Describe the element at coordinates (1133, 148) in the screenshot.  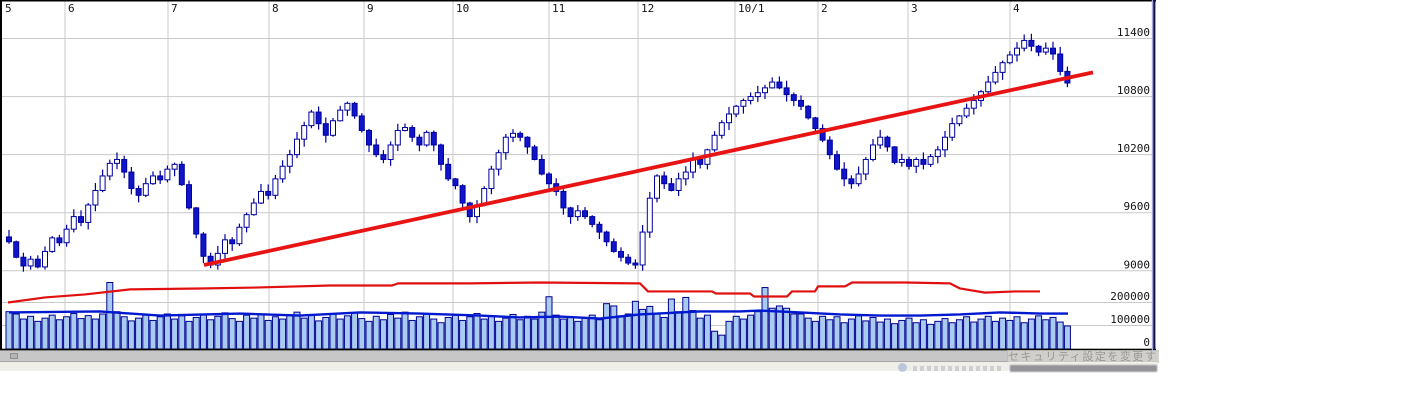
I see `price-axis-label: 10200` at that location.